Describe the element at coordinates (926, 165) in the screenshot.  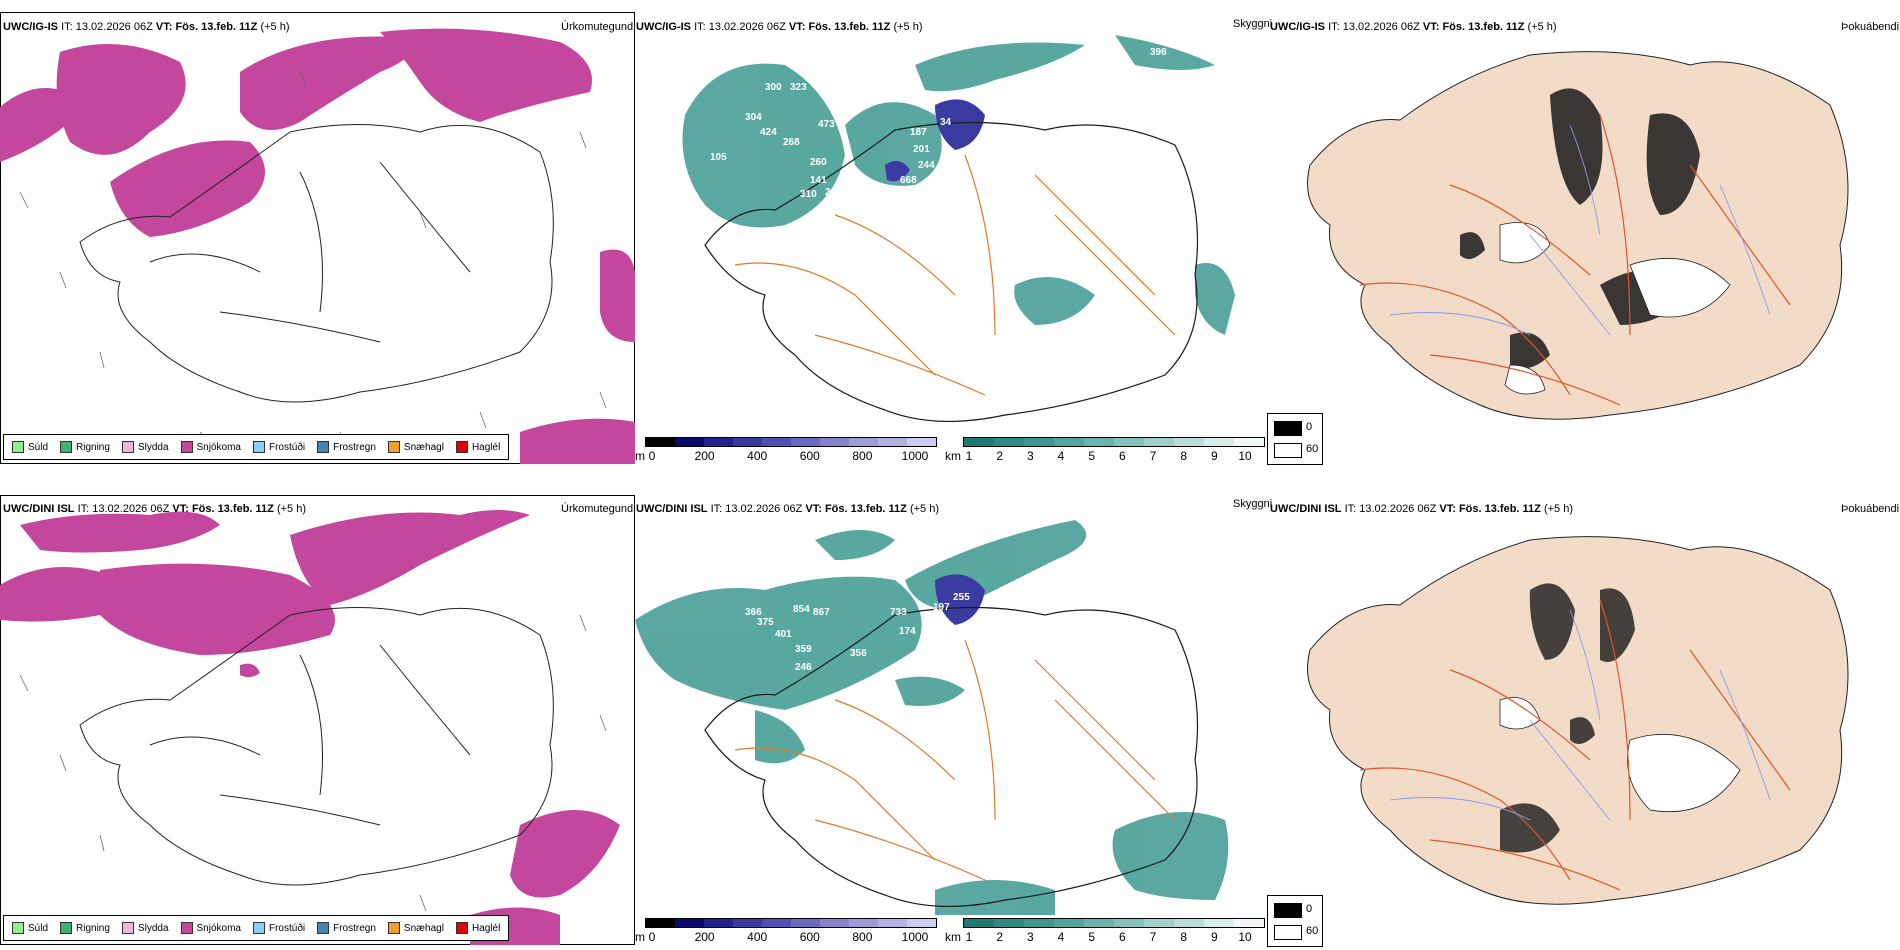
I see `station-value: 244` at that location.